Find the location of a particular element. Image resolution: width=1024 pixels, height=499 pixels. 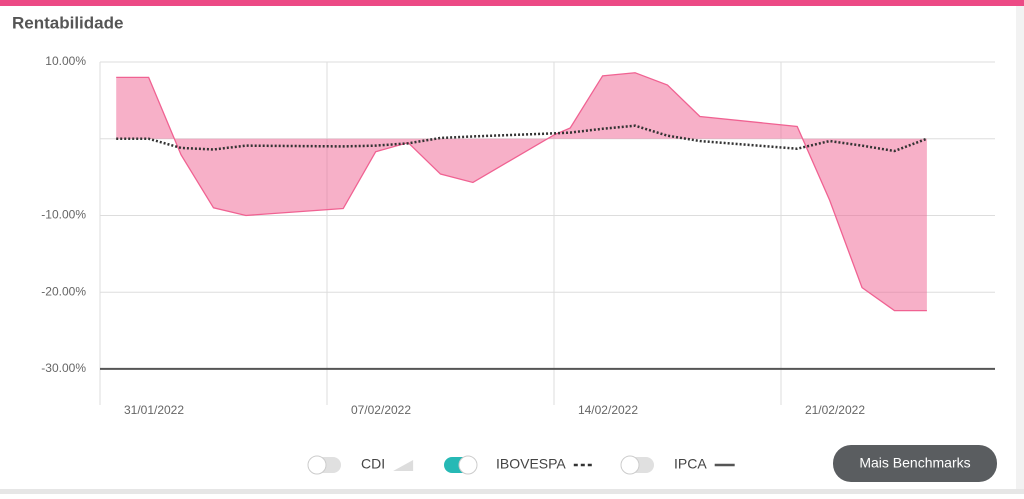

x-tick-label: 14/02/2022 is located at coordinates (608, 410).